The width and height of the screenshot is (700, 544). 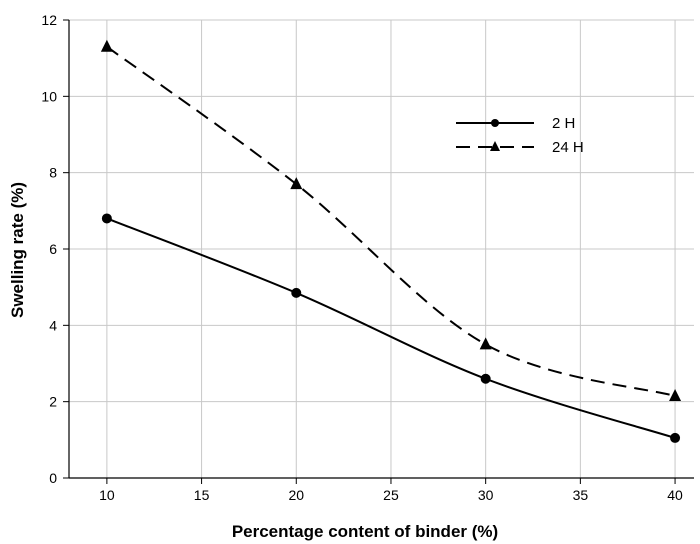 I want to click on y-tick-label-4: 4, so click(x=53, y=325).